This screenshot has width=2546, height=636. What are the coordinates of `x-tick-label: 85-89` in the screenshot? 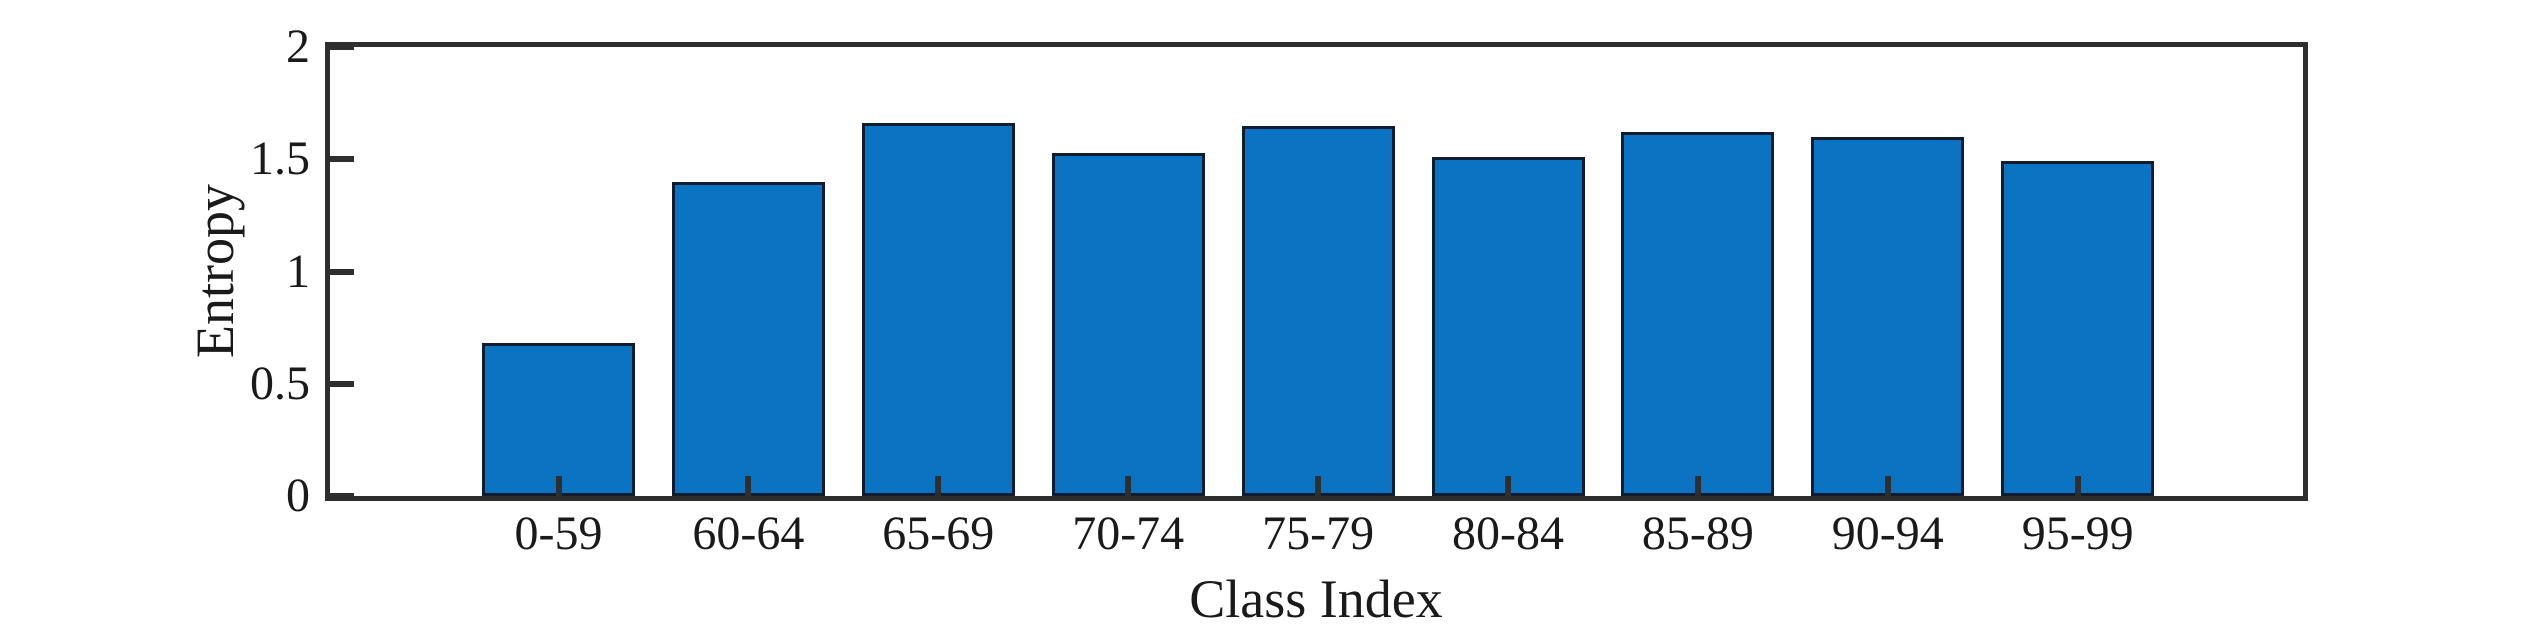 It's located at (1697, 533).